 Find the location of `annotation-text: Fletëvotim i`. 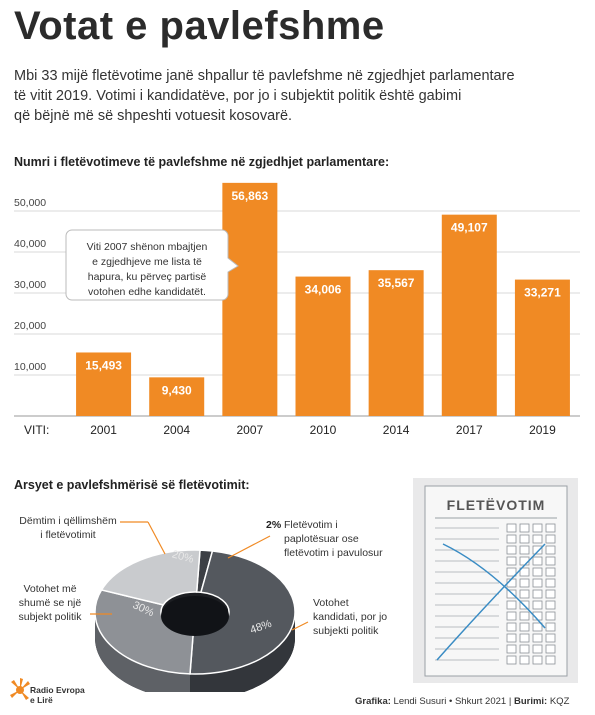

annotation-text: Fletëvotim i is located at coordinates (311, 525).